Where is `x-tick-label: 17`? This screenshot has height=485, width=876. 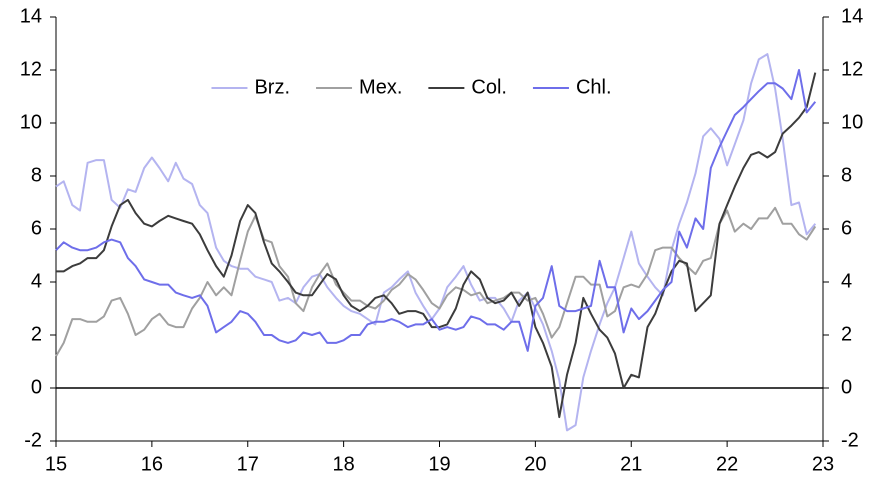
x-tick-label: 17 is located at coordinates (248, 464).